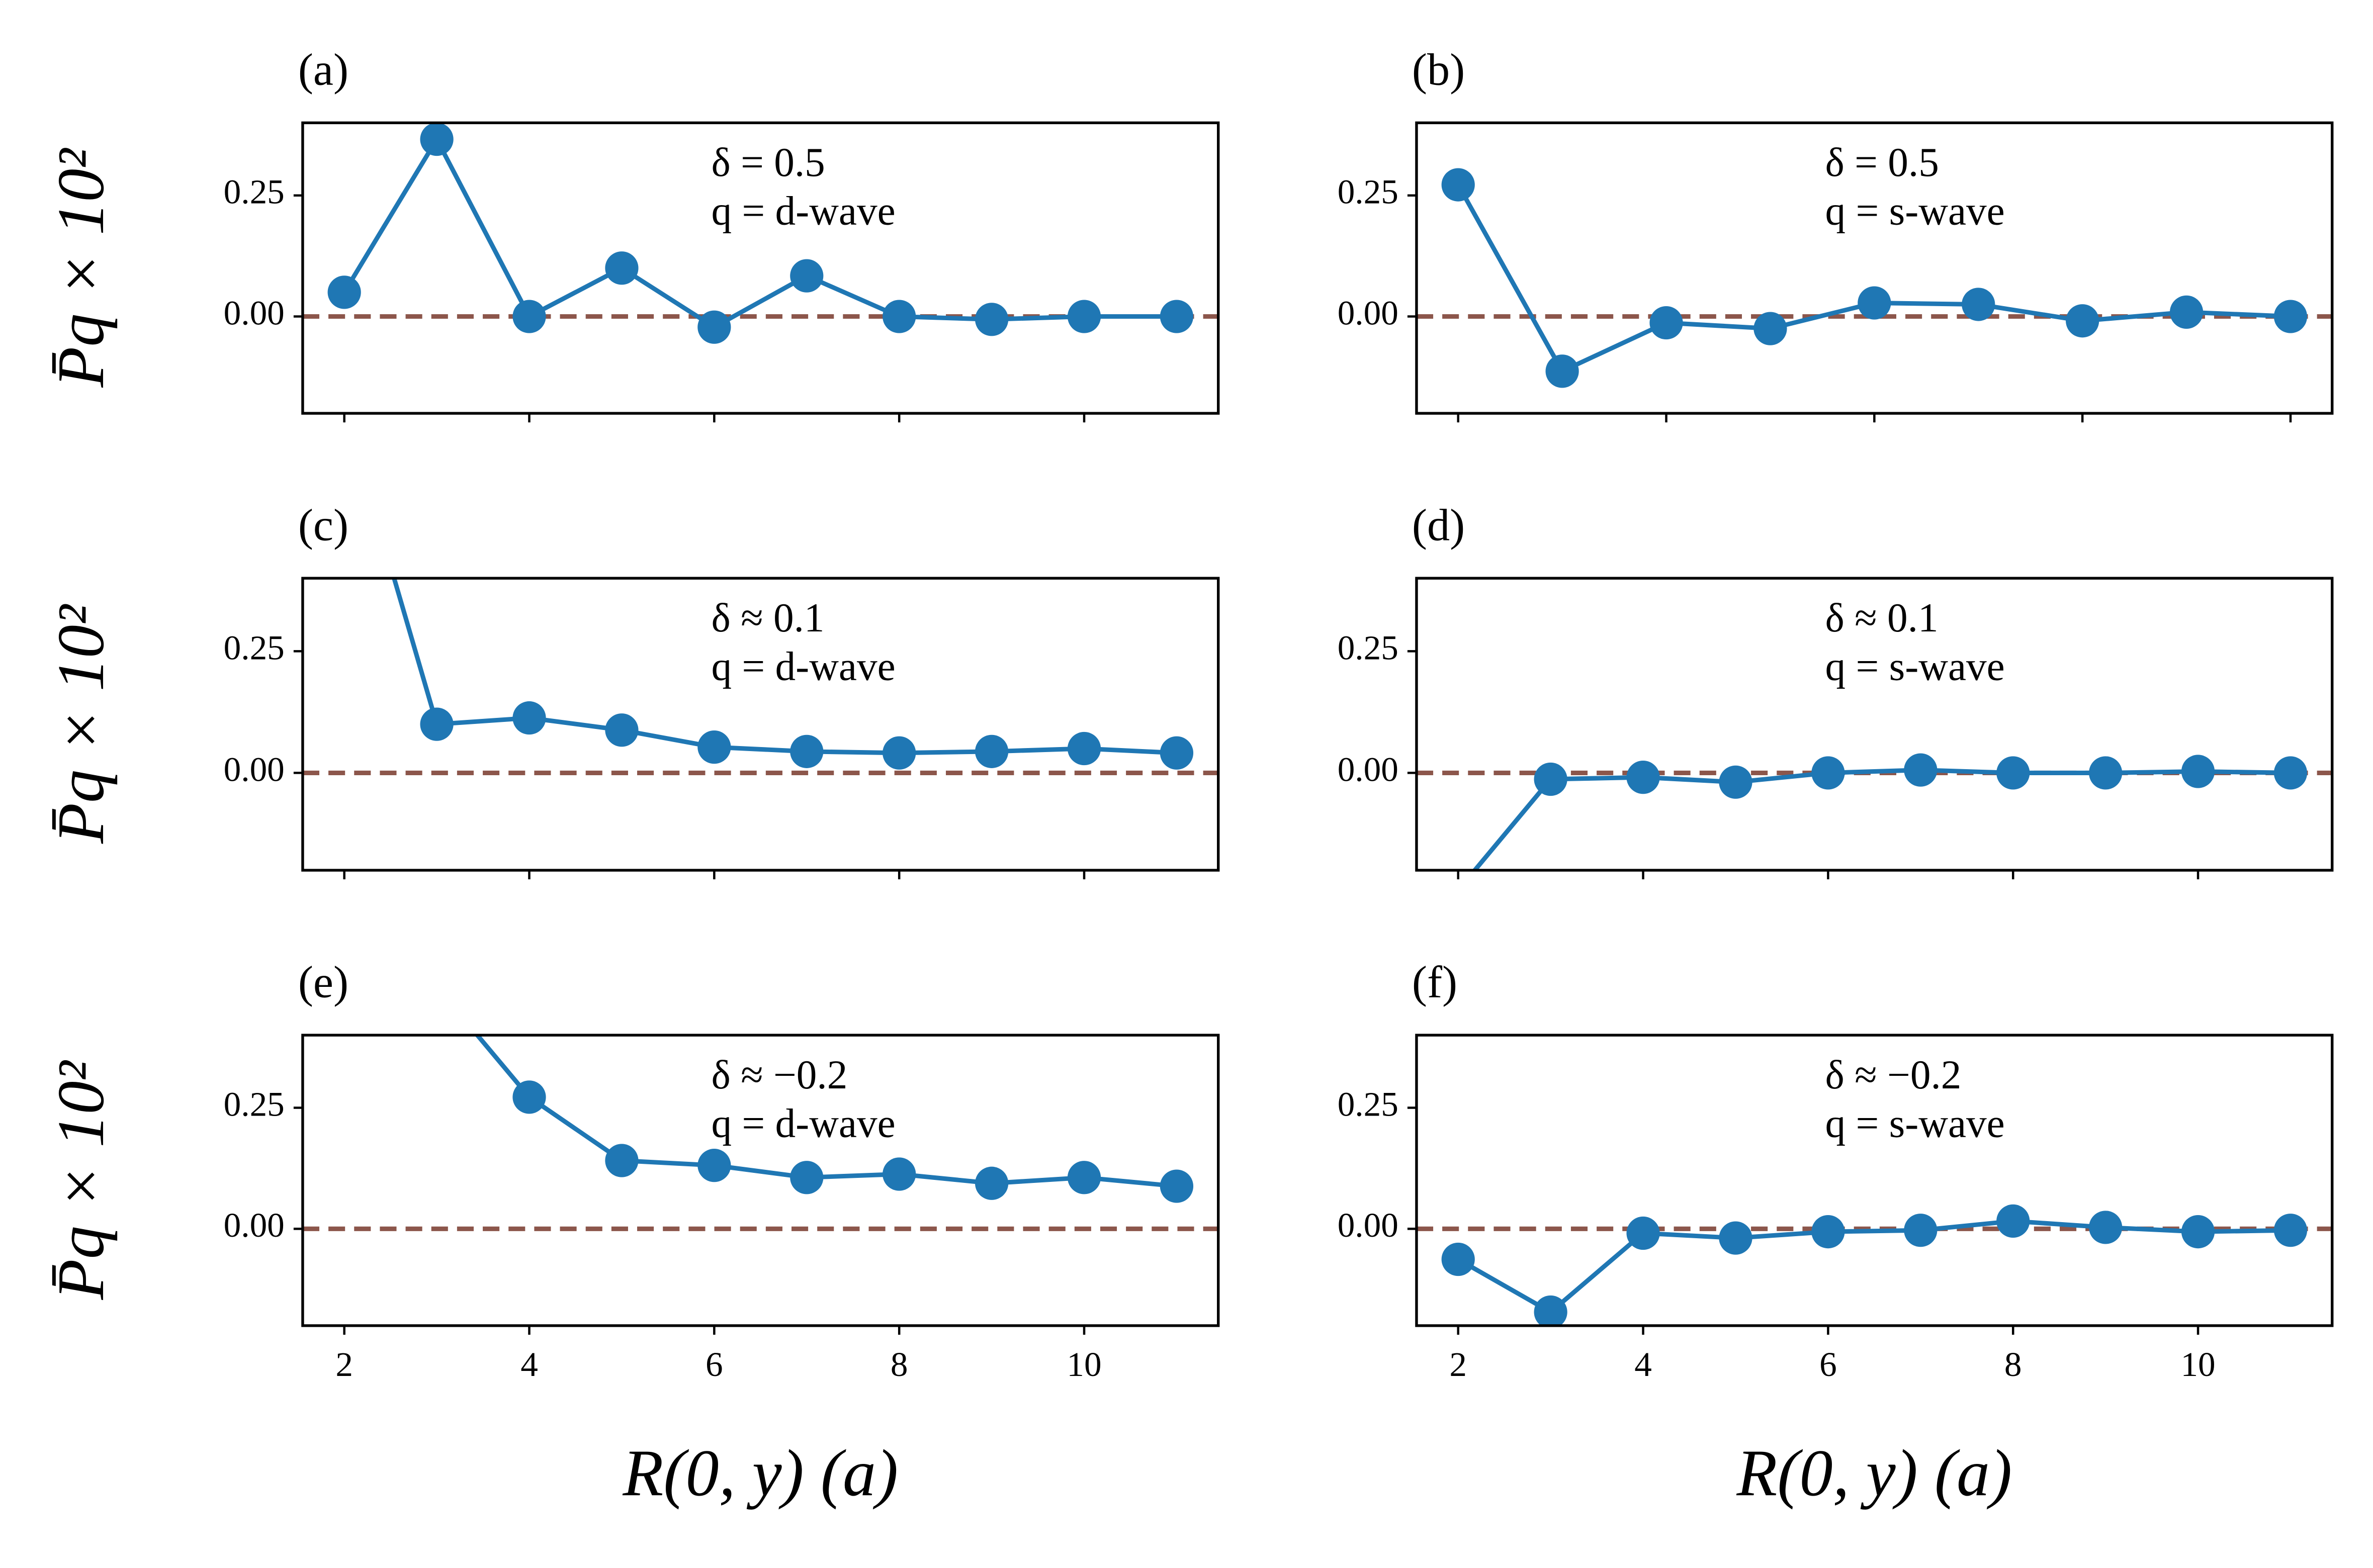 This screenshot has width=2373, height=1568. Describe the element at coordinates (1434, 982) in the screenshot. I see `panel-label: (f)` at that location.